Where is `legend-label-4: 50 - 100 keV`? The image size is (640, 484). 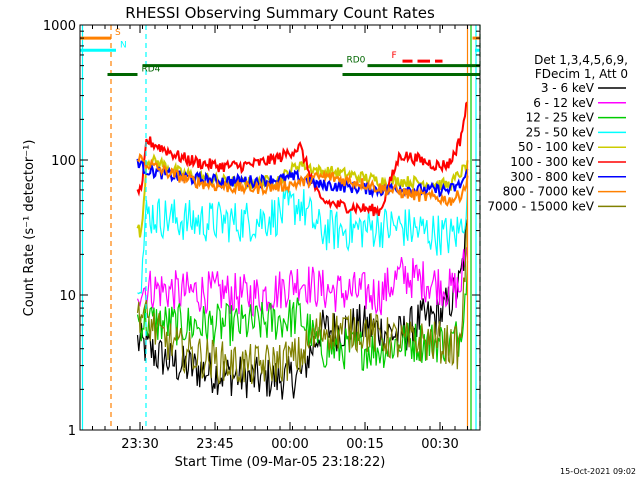
legend-label-4: 50 - 100 keV is located at coordinates (556, 147).